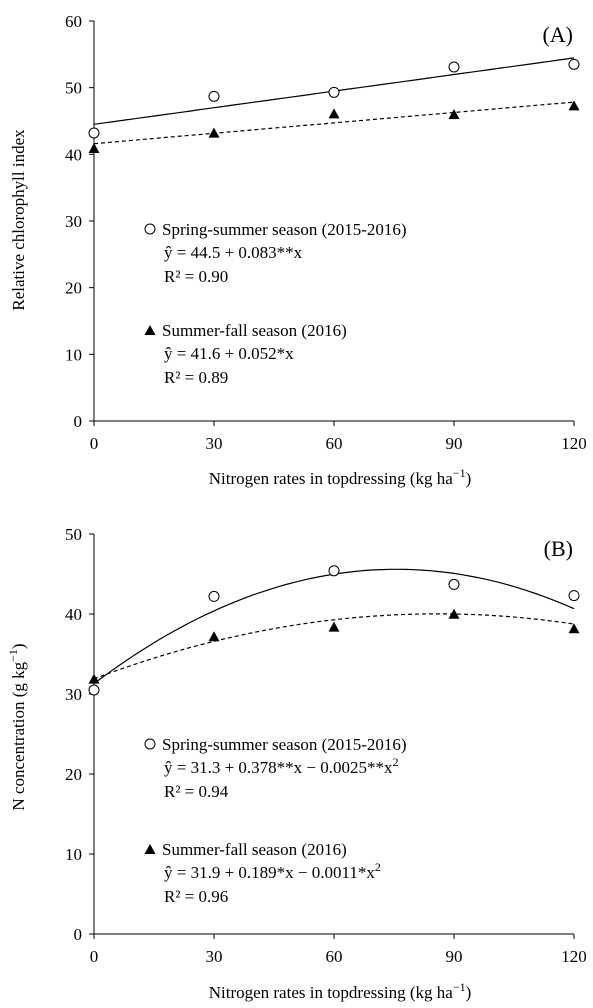 This screenshot has height=1008, width=593. Describe the element at coordinates (454, 443) in the screenshot. I see `x-tick-label-a: 90` at that location.